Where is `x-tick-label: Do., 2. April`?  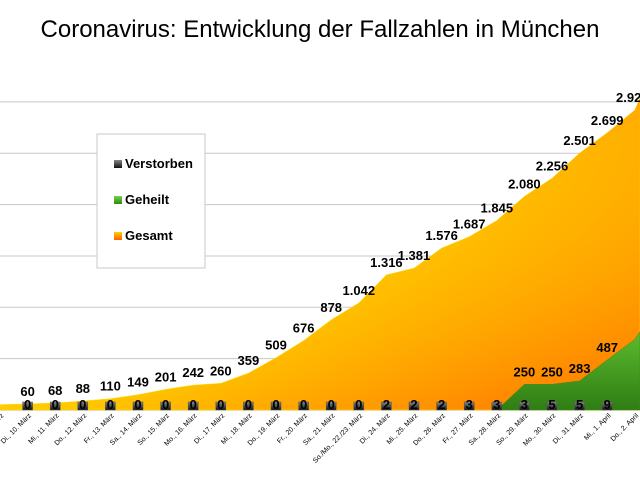
x-tick-label: Do., 2. April is located at coordinates (625, 427).